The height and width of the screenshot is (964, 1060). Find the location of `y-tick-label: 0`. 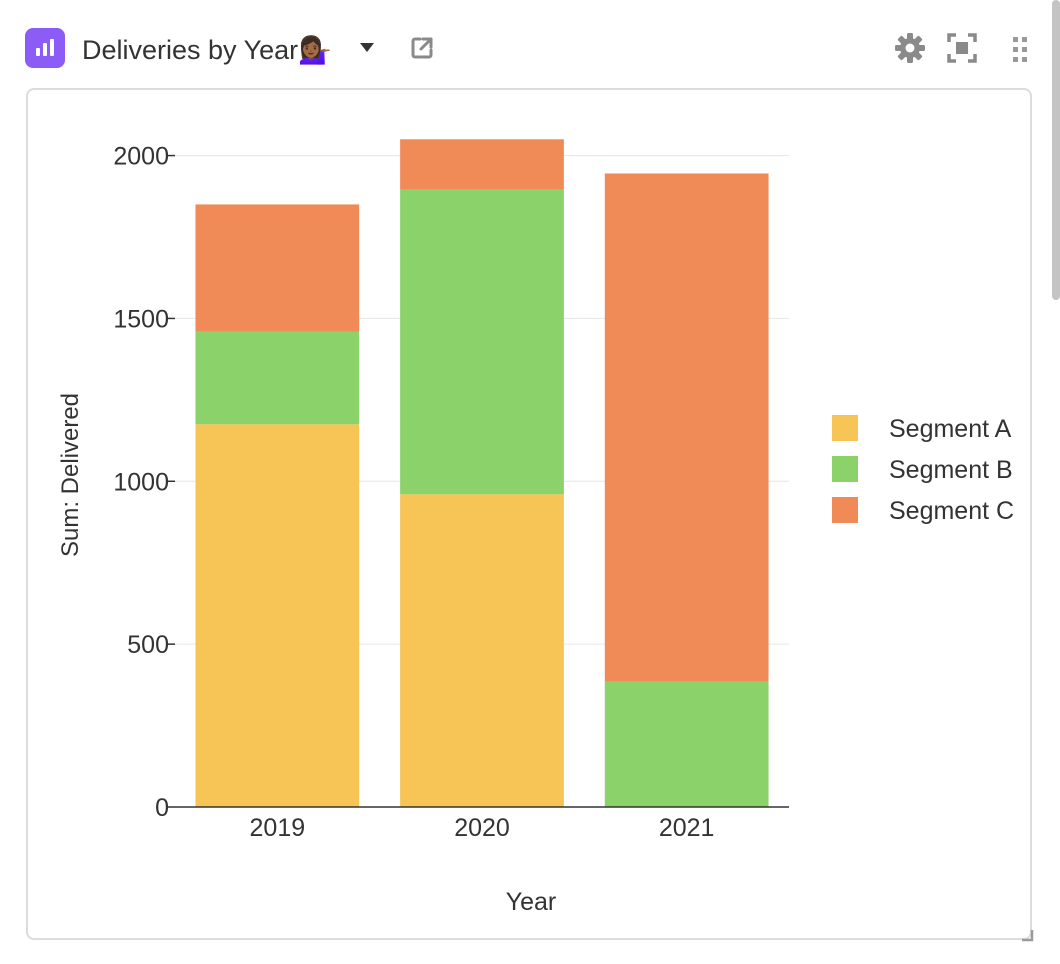

y-tick-label: 0 is located at coordinates (162, 808).